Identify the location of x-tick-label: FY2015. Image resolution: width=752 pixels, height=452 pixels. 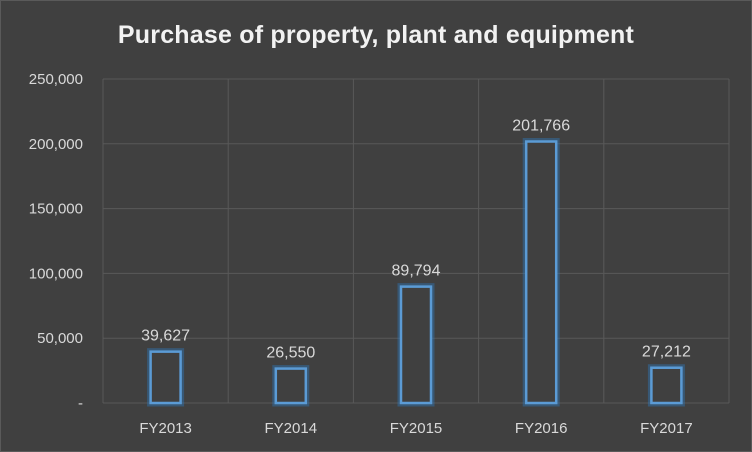
(416, 428).